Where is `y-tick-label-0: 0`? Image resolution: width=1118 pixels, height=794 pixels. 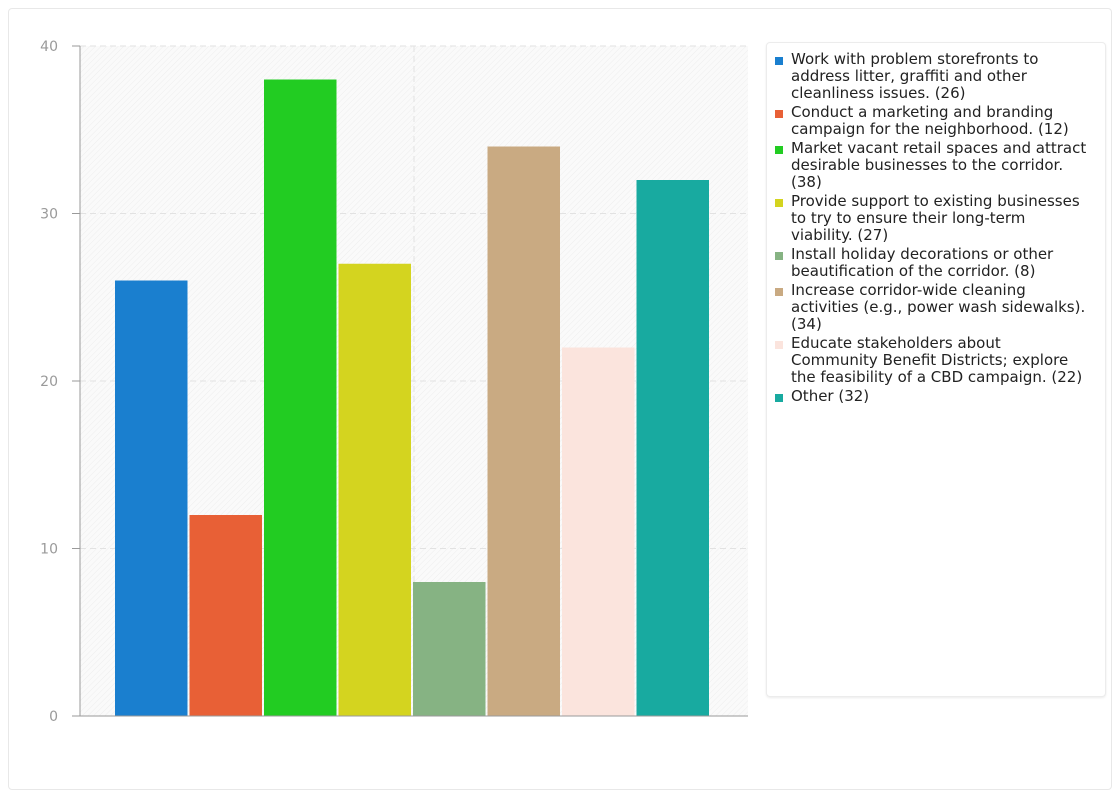
y-tick-label-0: 0 is located at coordinates (53, 717).